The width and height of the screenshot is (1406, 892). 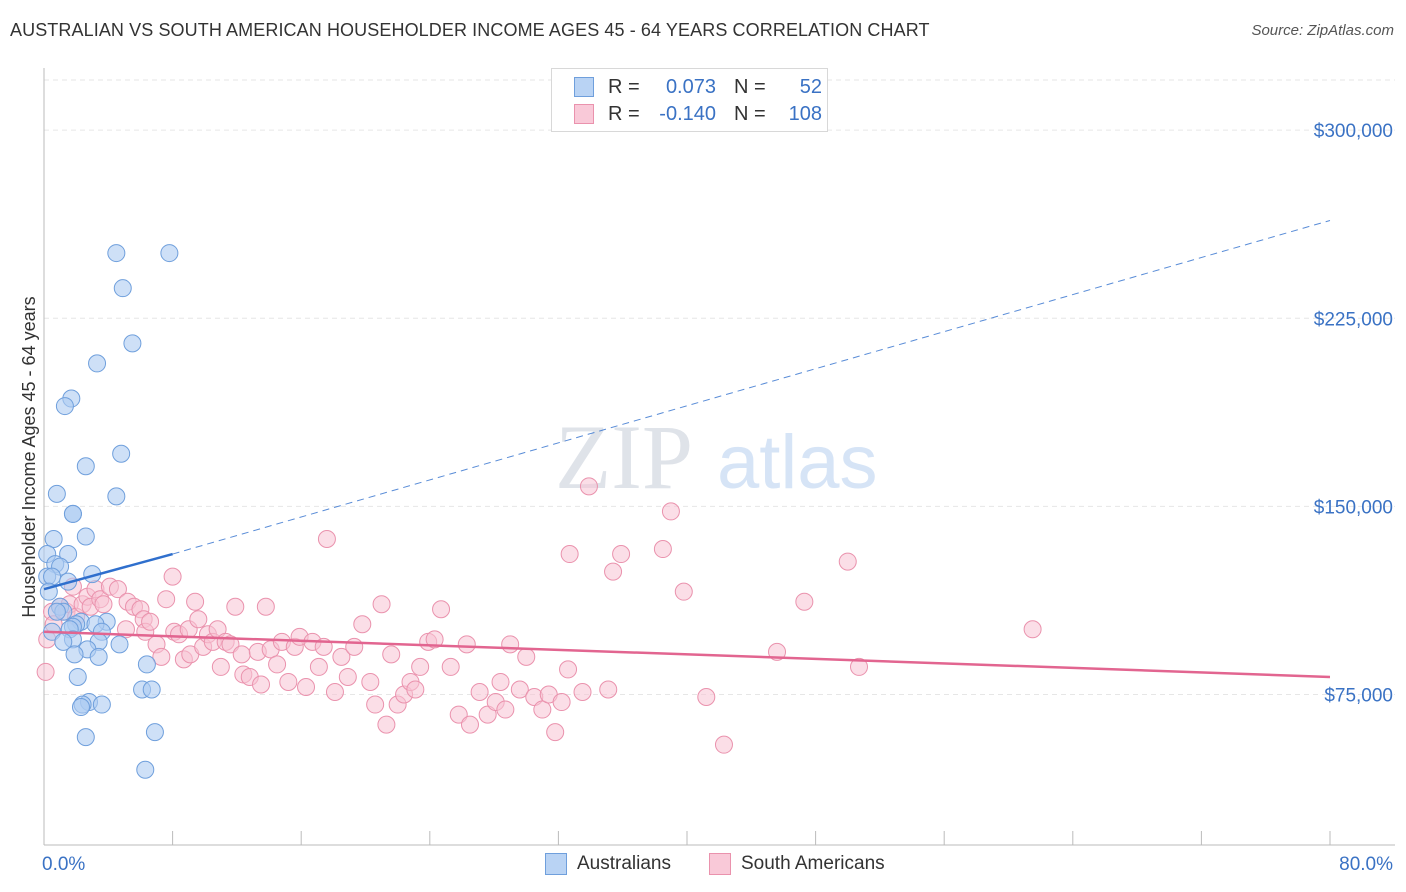 I want to click on y-axis-title: Householder Income Ages 45 - 64 years, so click(x=29, y=456).